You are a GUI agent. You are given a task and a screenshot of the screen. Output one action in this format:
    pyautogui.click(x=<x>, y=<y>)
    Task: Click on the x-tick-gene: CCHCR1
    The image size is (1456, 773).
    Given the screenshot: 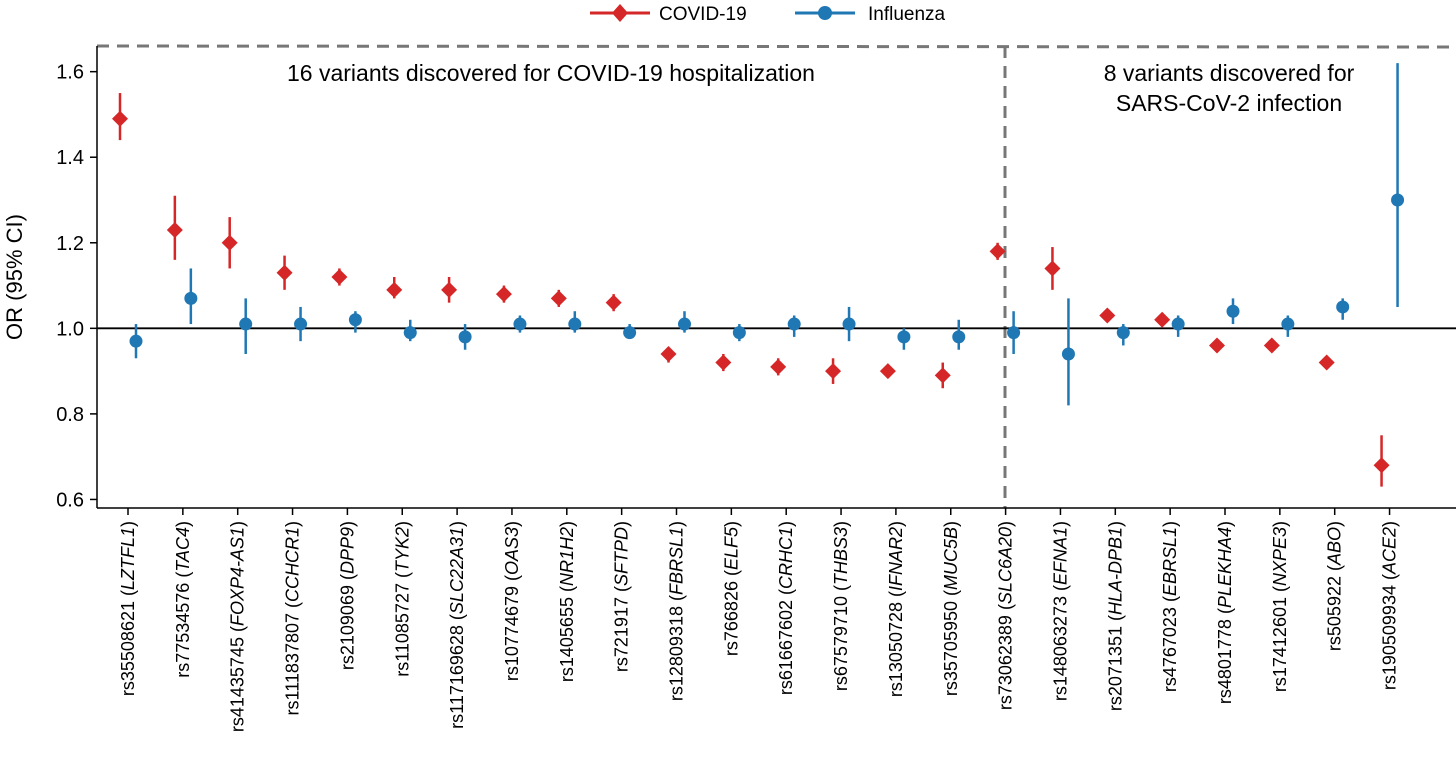 What is the action you would take?
    pyautogui.click(x=293, y=564)
    